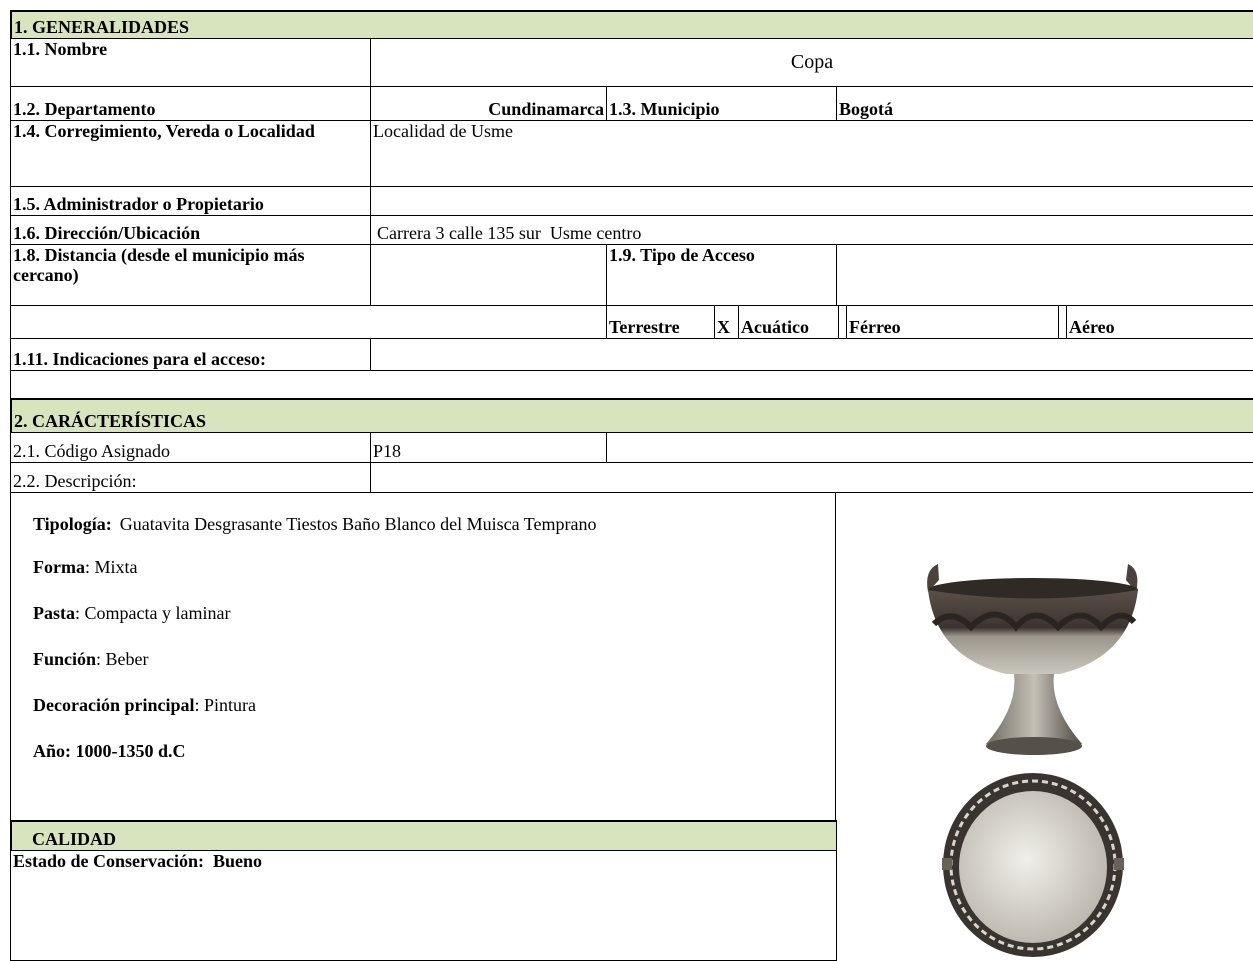 The height and width of the screenshot is (961, 1253). I want to click on detail-value: : Beber, so click(122, 659).